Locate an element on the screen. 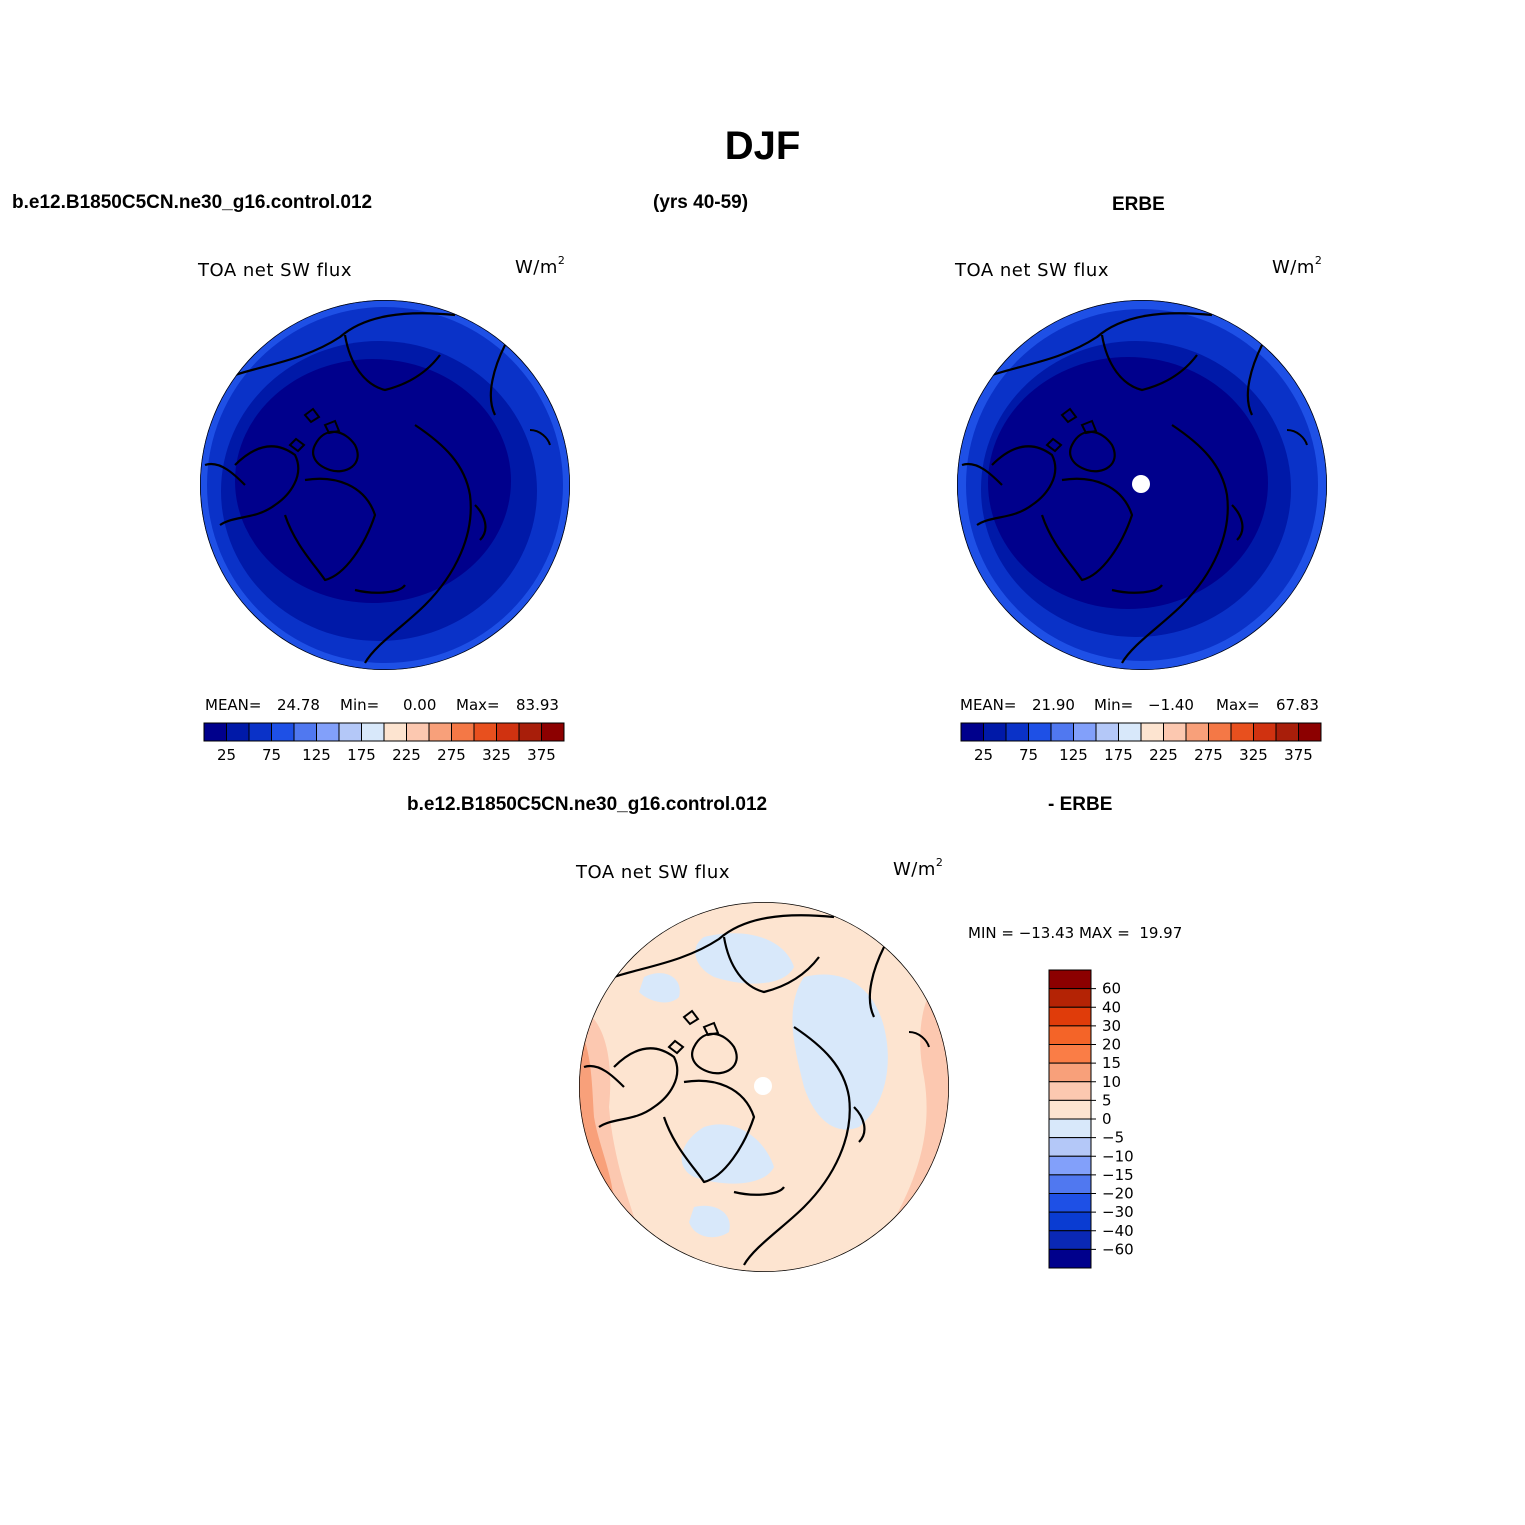 The image size is (1525, 1525). panel1-mean-label: MEAN= is located at coordinates (233, 705).